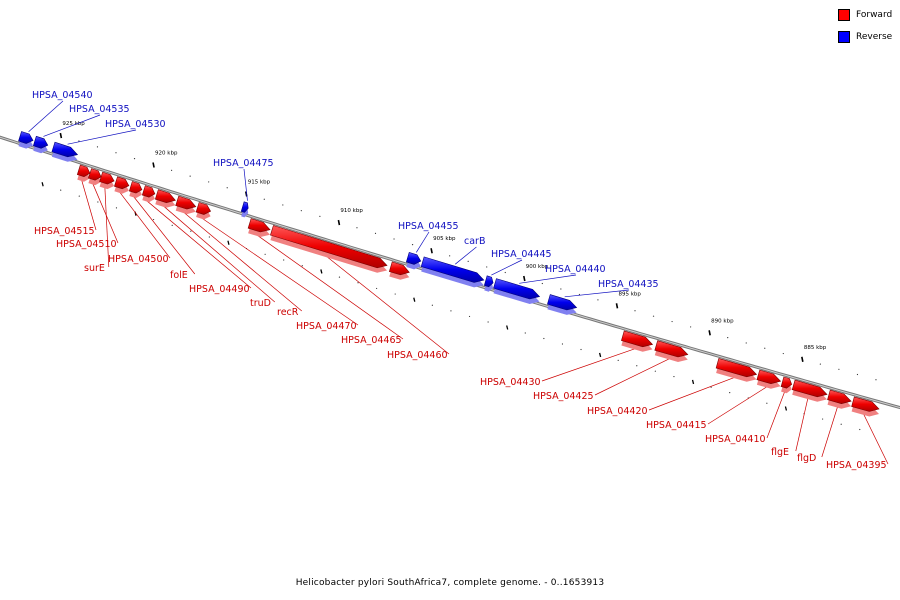 Image resolution: width=900 pixels, height=600 pixels. What do you see at coordinates (179, 275) in the screenshot?
I see `forward-label-group: folE` at bounding box center [179, 275].